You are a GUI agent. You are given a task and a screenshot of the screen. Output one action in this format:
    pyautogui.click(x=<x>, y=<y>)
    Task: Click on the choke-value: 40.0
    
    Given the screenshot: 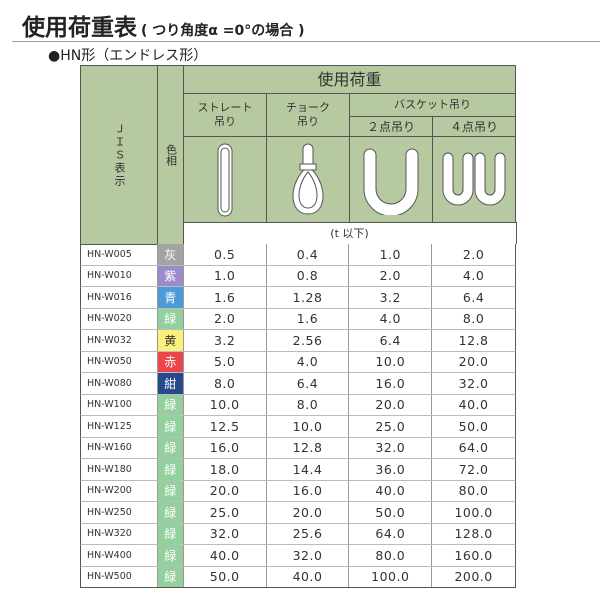 What is the action you would take?
    pyautogui.click(x=308, y=576)
    